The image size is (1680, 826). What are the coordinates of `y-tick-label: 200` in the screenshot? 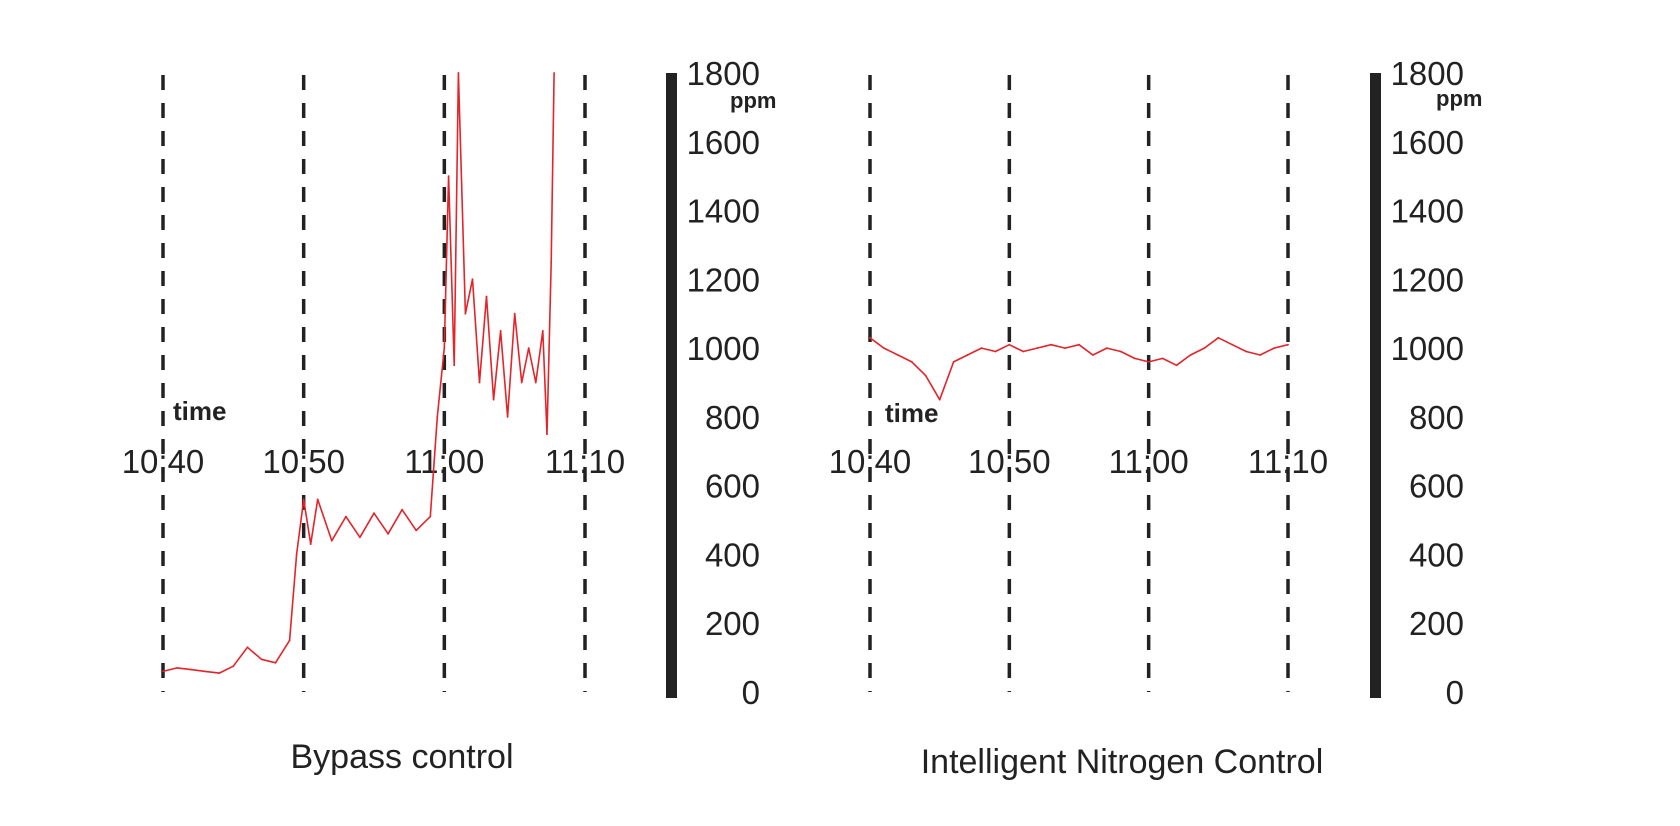 It's located at (1436, 623).